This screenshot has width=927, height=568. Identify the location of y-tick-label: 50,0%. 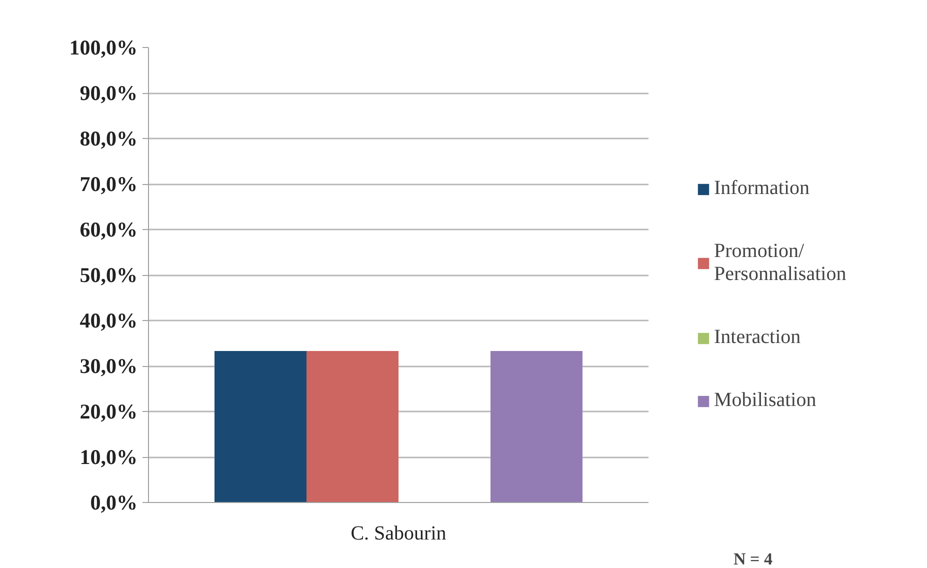
(109, 275).